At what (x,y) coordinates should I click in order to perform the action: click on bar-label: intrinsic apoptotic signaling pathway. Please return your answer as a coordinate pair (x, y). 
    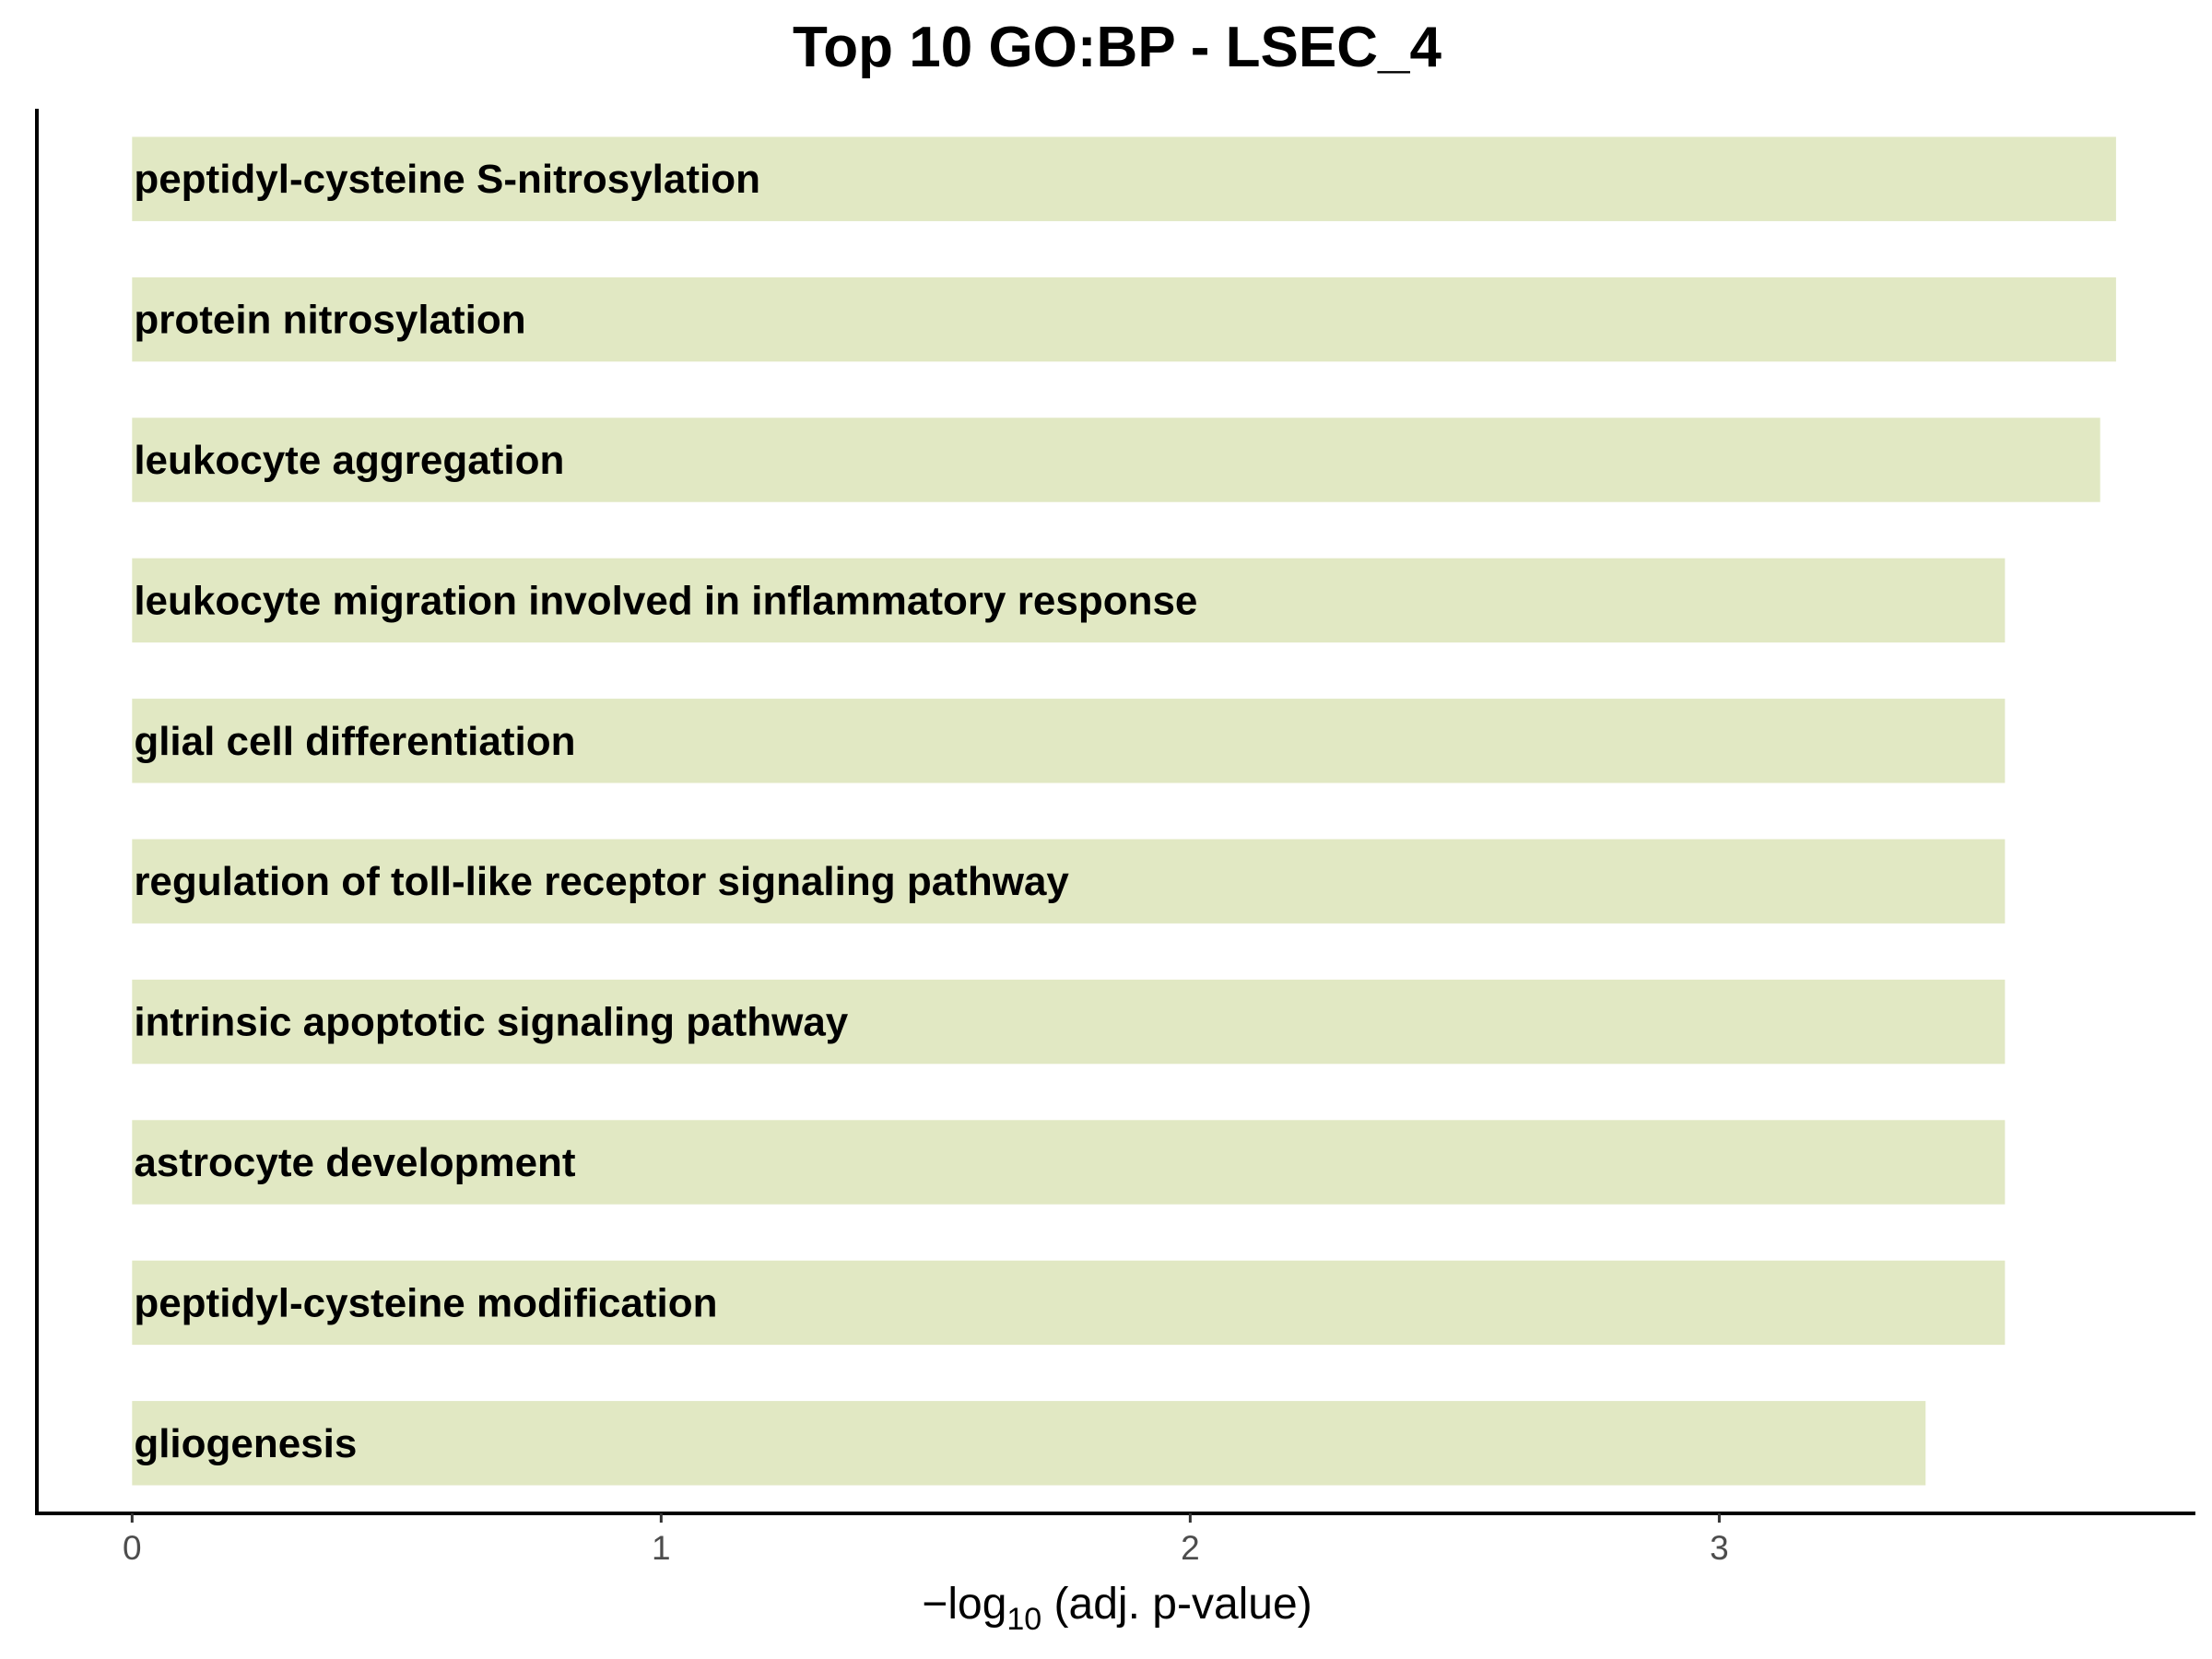
    Looking at the image, I should click on (491, 1022).